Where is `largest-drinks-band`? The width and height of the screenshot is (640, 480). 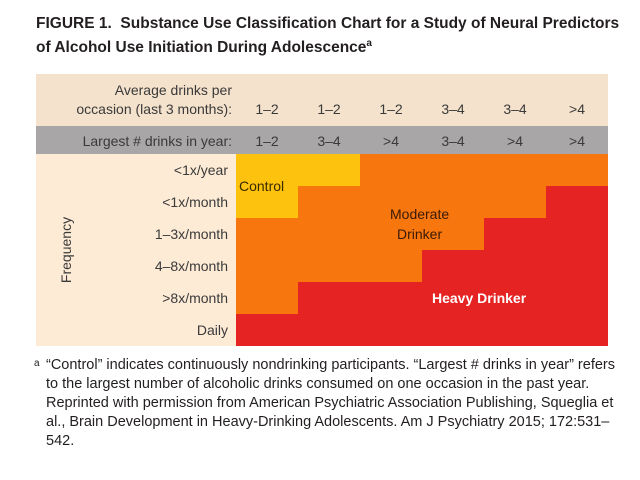
largest-drinks-band is located at coordinates (322, 140).